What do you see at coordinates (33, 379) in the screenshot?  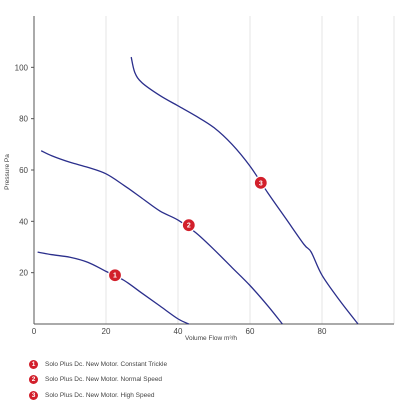 I see `legend-marker-badge: 2` at bounding box center [33, 379].